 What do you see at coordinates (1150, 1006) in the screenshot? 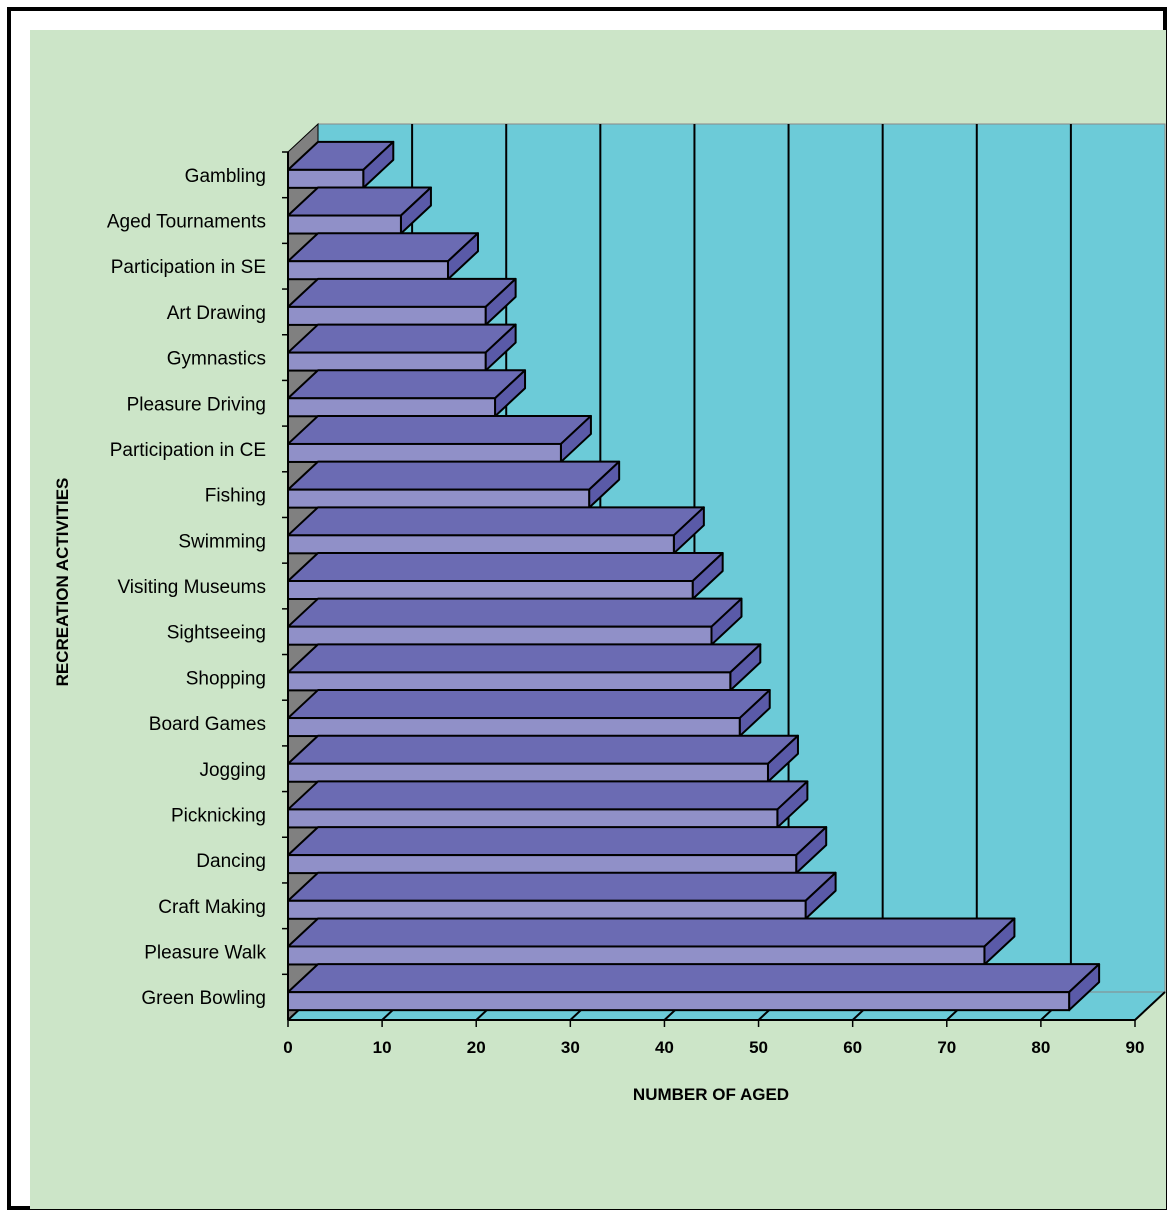
I see `floor-gridline` at bounding box center [1150, 1006].